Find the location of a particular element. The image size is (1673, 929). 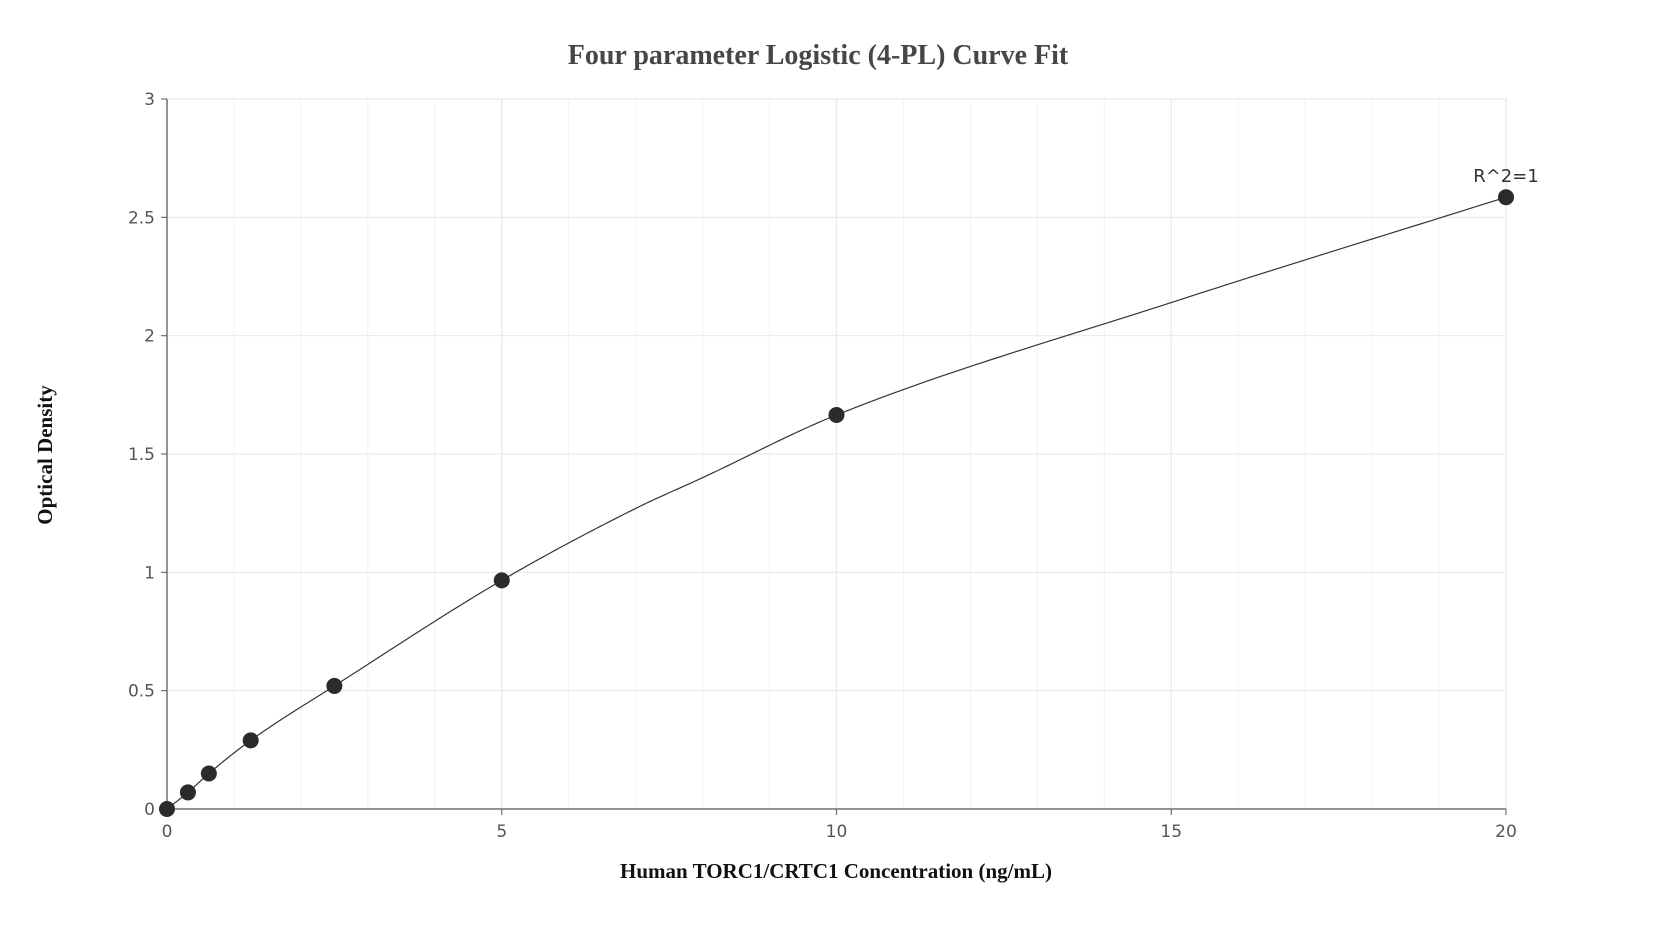

y-tick-label: 1 is located at coordinates (149, 573).